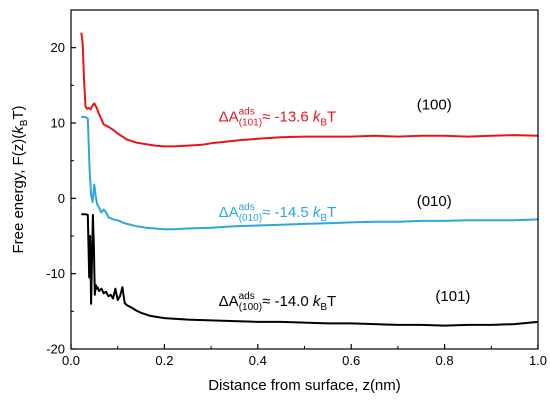  Describe the element at coordinates (278, 302) in the screenshot. I see `annotation-3: ΔAads (100)≈ -14.0 kBT` at that location.